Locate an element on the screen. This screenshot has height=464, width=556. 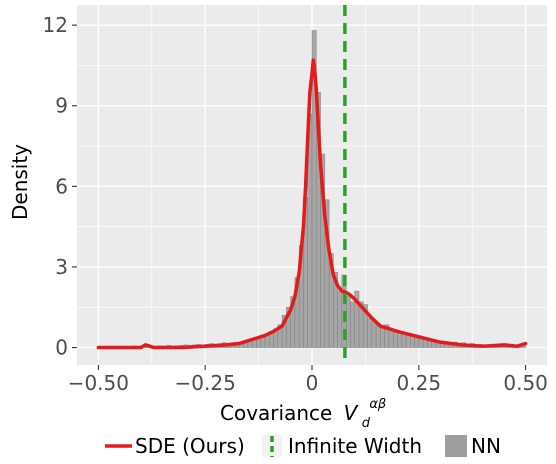
y-tick-label: 9 is located at coordinates (61, 106).